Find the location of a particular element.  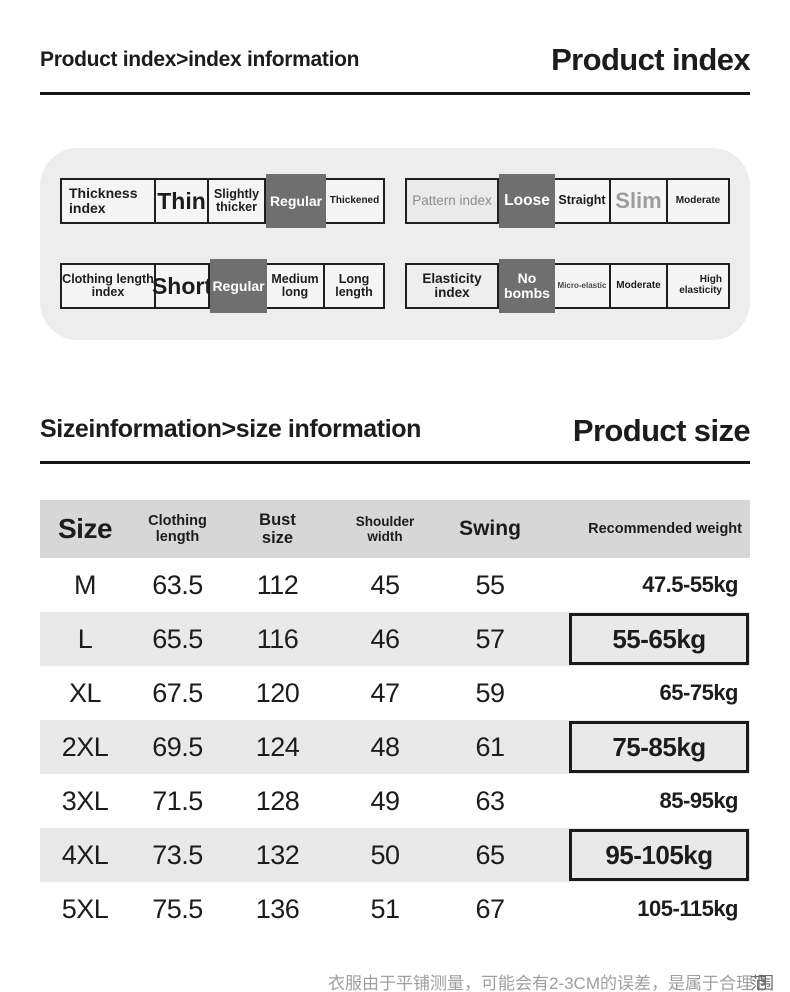

option-high-elasticity: High elasticity is located at coordinates (699, 286).